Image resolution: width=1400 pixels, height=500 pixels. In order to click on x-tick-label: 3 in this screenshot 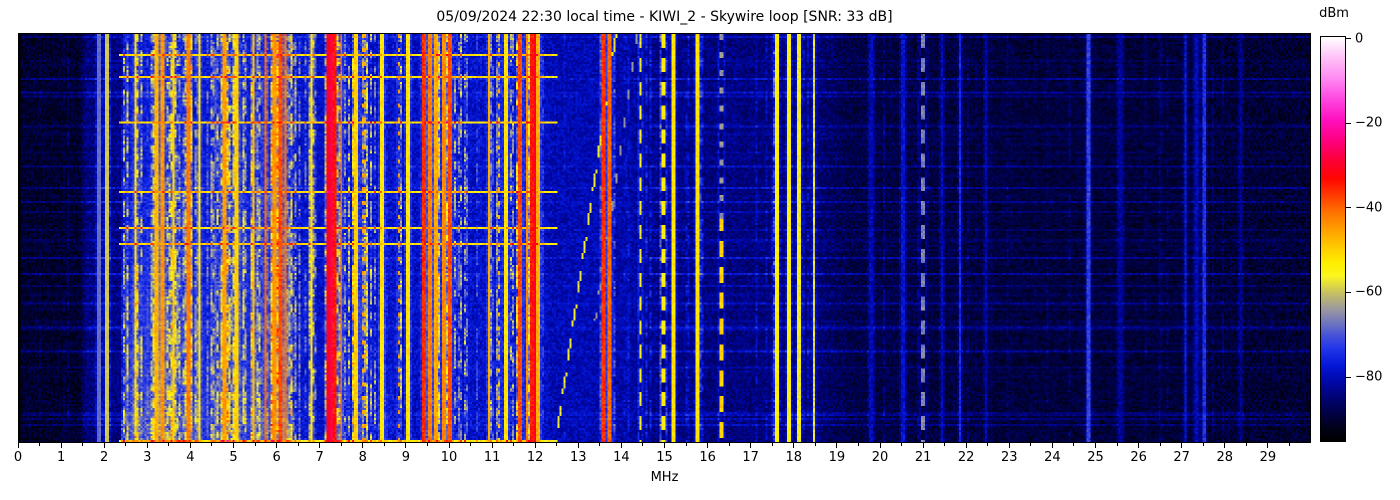, I will do `click(147, 457)`.